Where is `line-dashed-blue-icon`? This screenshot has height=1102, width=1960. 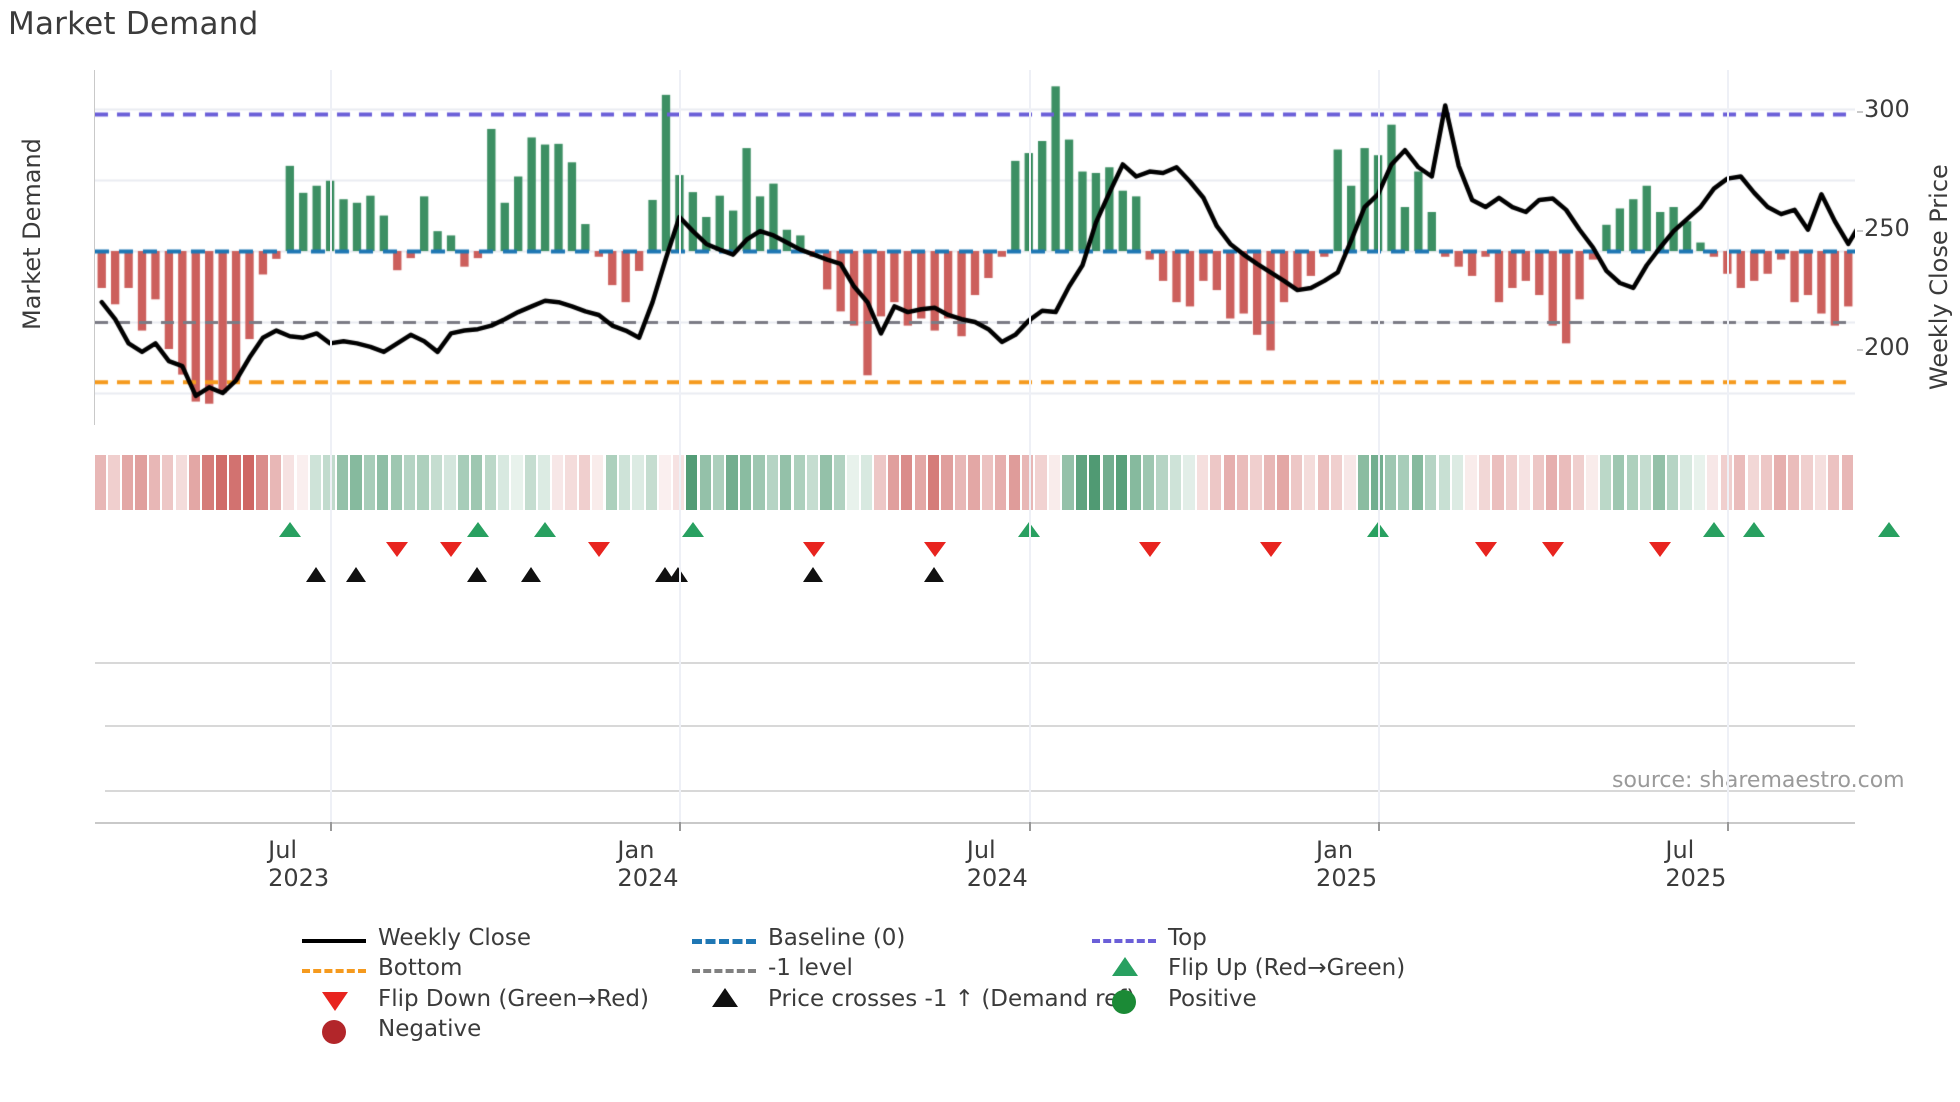 line-dashed-blue-icon is located at coordinates (724, 941).